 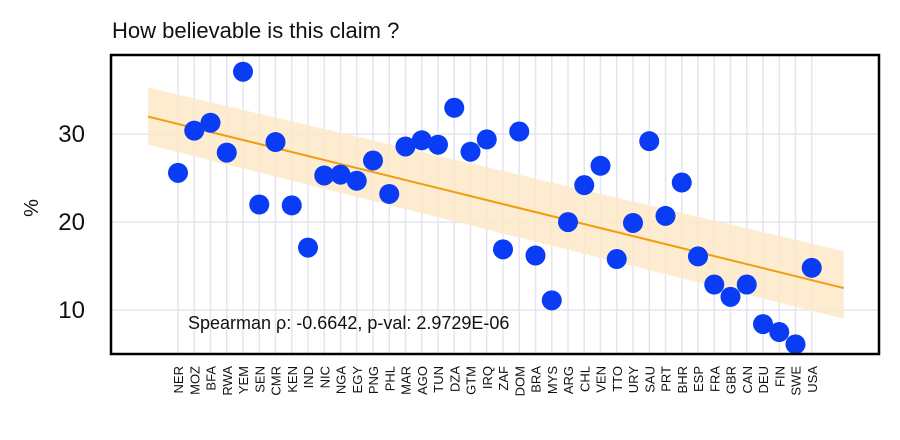 I want to click on data-point-esp, so click(x=698, y=256).